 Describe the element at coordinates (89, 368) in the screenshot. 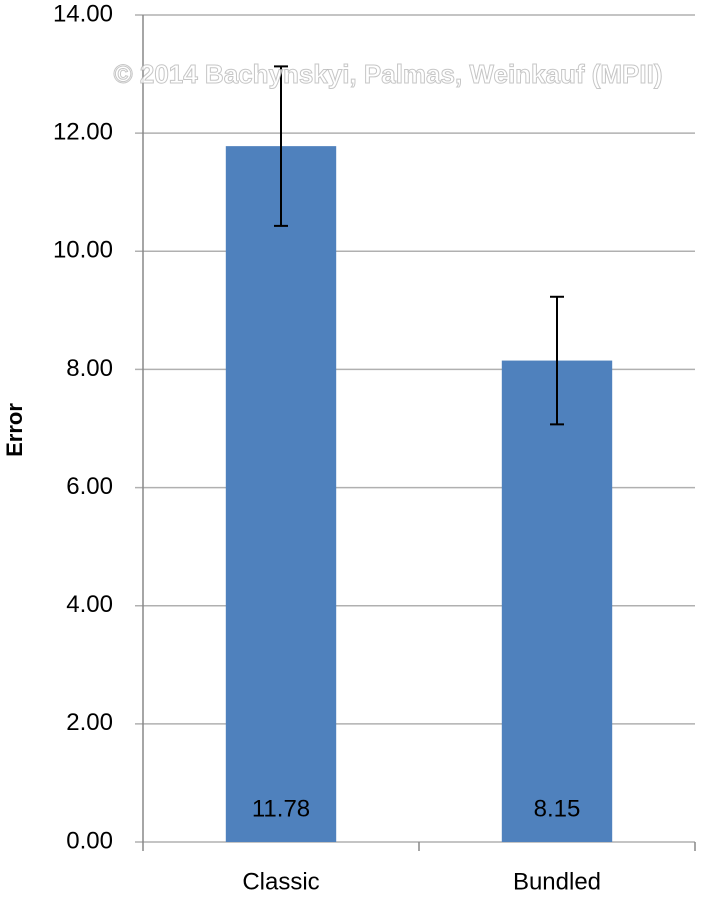

I see `y-tick-label: 8.00` at that location.